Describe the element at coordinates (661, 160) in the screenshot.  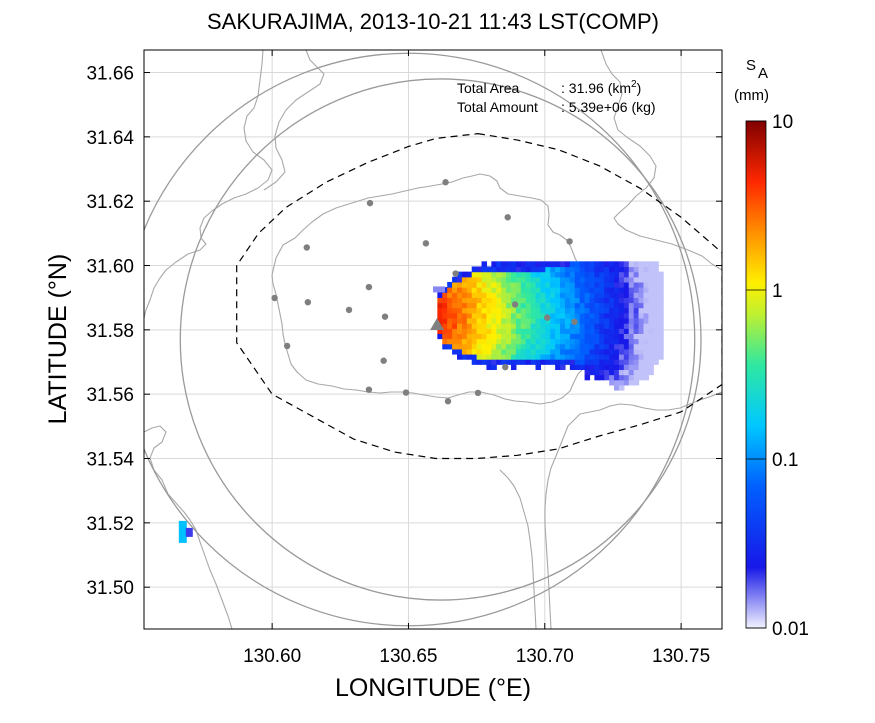
I see `osumi-coastline-east` at that location.